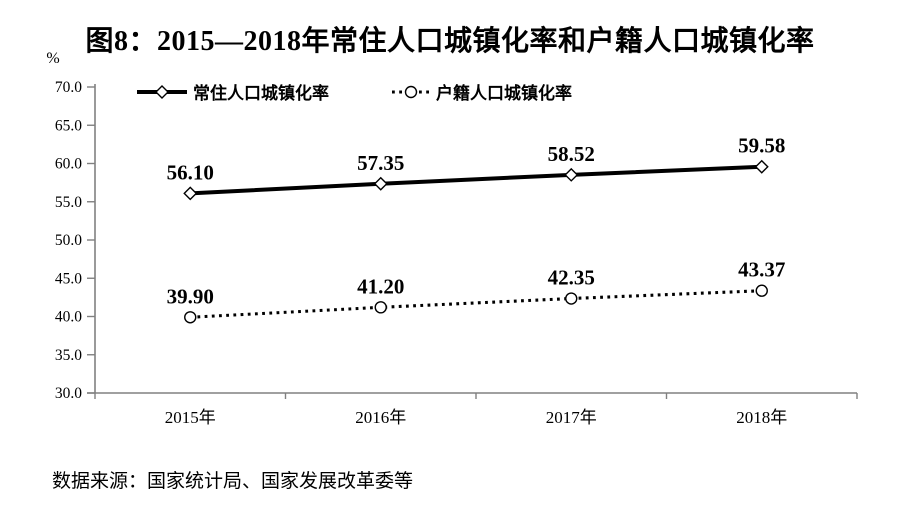  What do you see at coordinates (571, 154) in the screenshot?
I see `data-label: 58.52` at bounding box center [571, 154].